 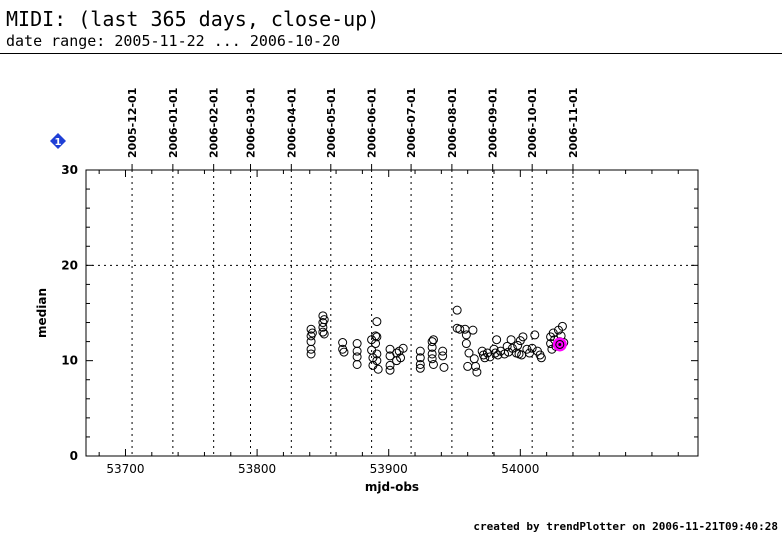 I want to click on date-tick-label: 2006-02-01, so click(x=214, y=123).